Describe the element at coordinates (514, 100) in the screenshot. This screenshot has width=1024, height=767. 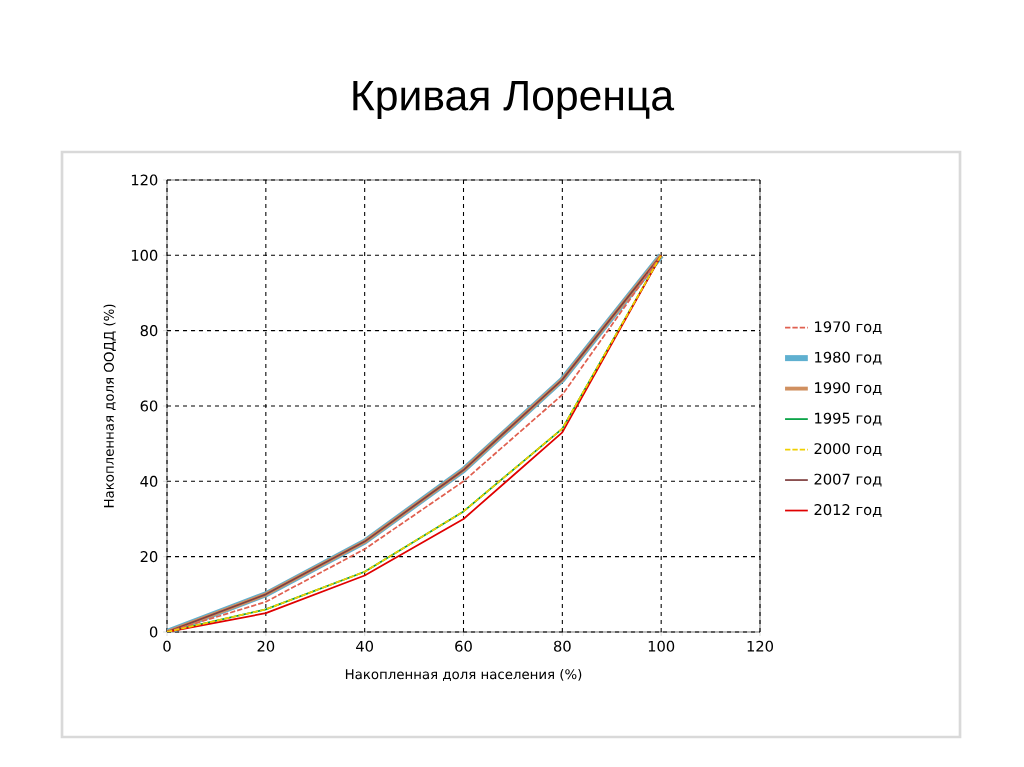
I see `chart-title: Кривая Лоренца` at that location.